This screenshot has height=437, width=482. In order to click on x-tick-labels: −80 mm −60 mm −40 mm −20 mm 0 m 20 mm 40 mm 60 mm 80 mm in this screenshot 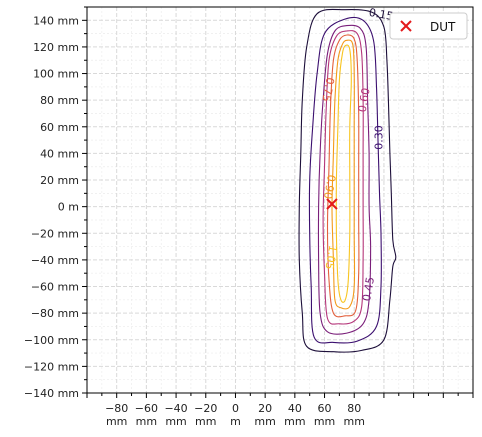, I will do `click(235, 415)`.